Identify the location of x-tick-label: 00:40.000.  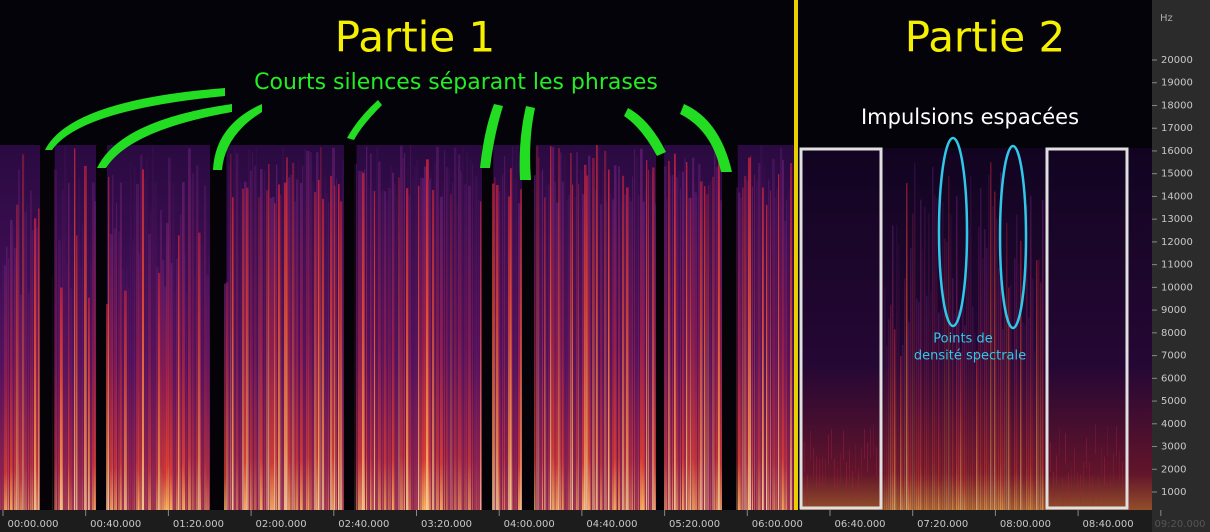
(115, 524).